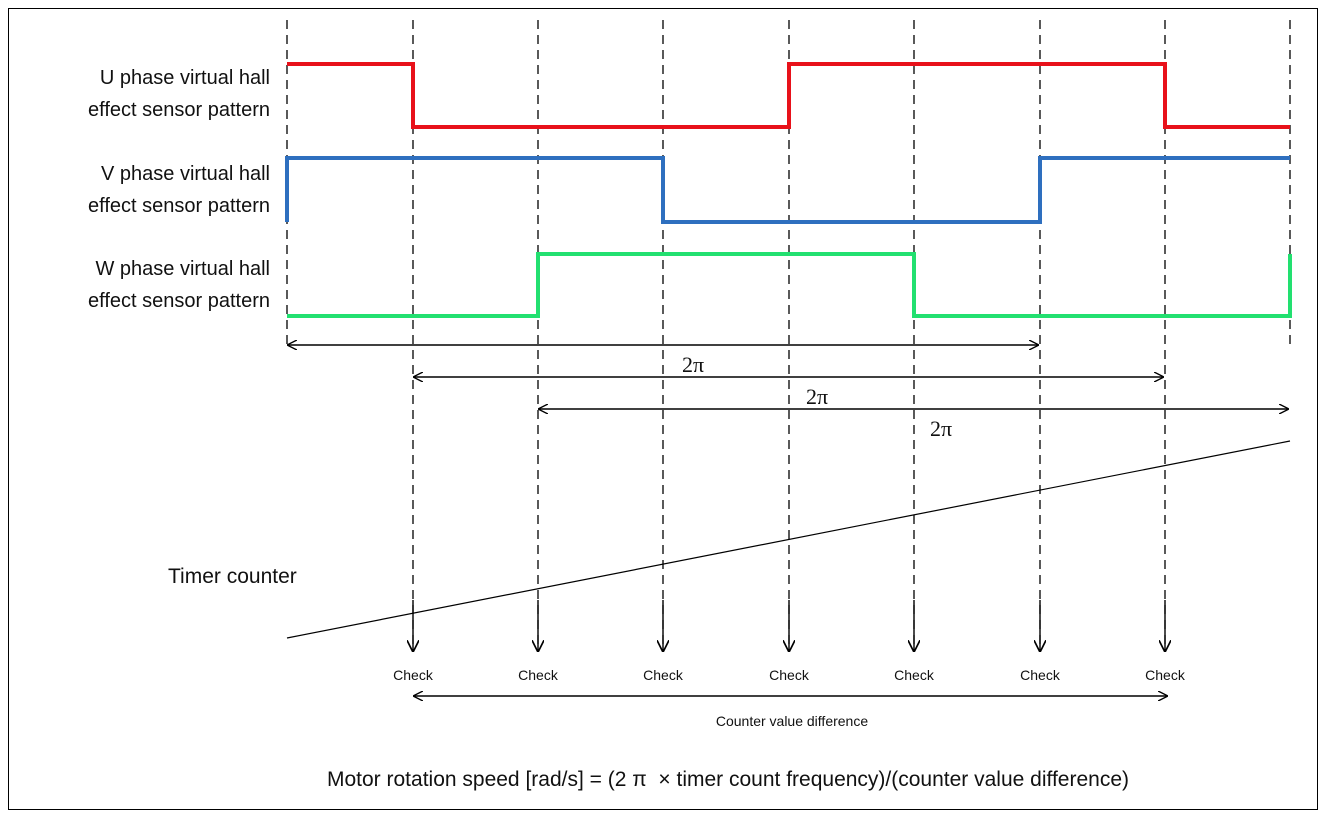 This screenshot has height=820, width=1328. I want to click on v-phase-label-1: V phase virtual hall, so click(185, 174).